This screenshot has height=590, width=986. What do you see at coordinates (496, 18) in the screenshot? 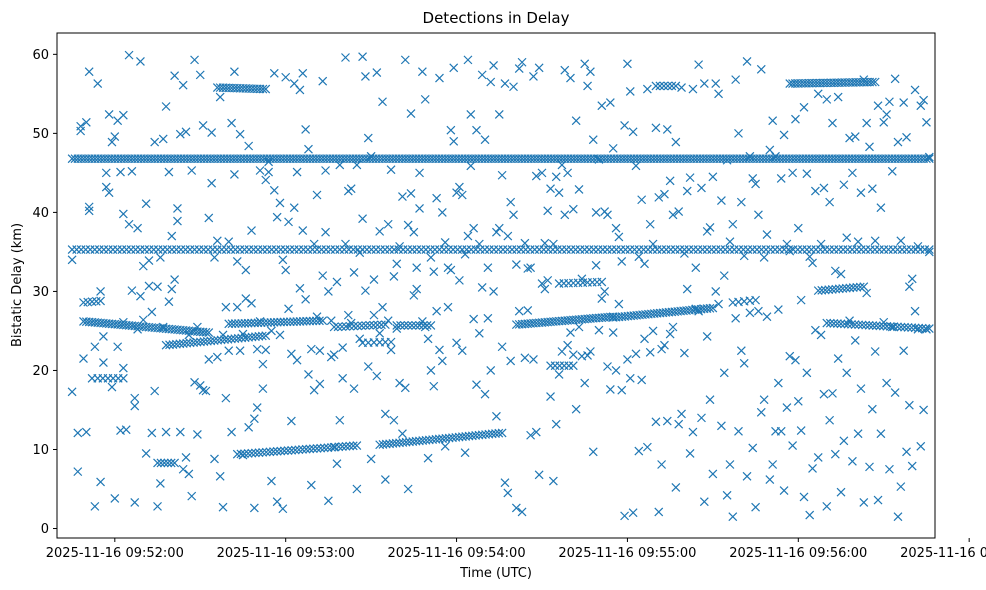
I see `chart-title: Detections in Delay` at bounding box center [496, 18].